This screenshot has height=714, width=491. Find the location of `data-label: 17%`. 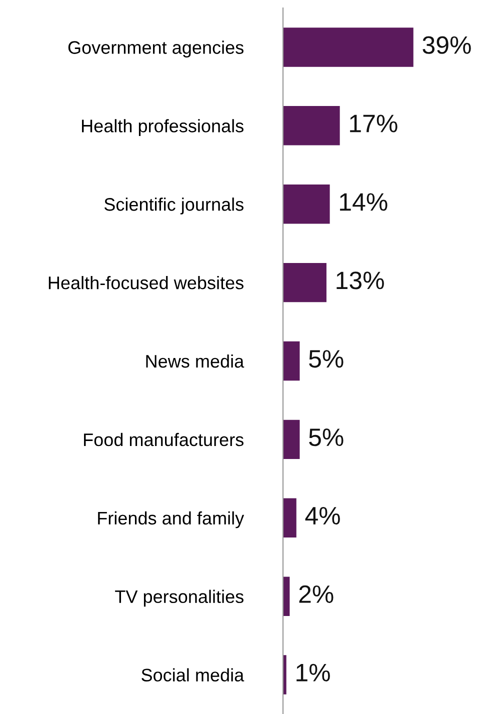

data-label: 17% is located at coordinates (374, 123).